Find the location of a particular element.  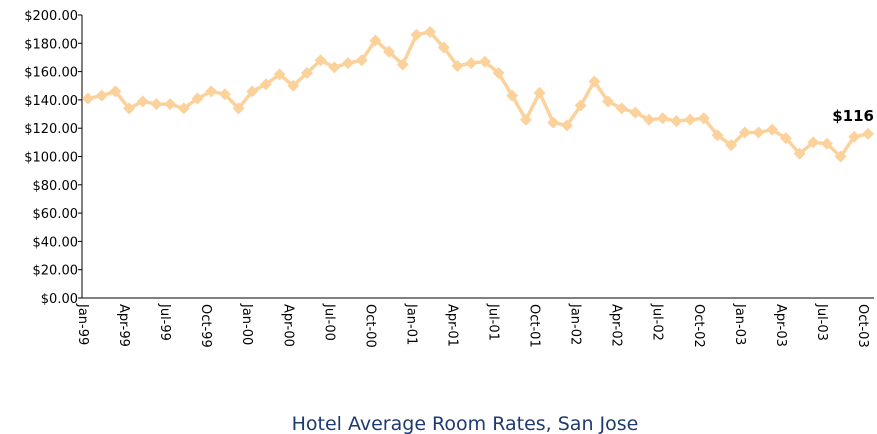

x-tick-label: Oct-01 is located at coordinates (534, 326).